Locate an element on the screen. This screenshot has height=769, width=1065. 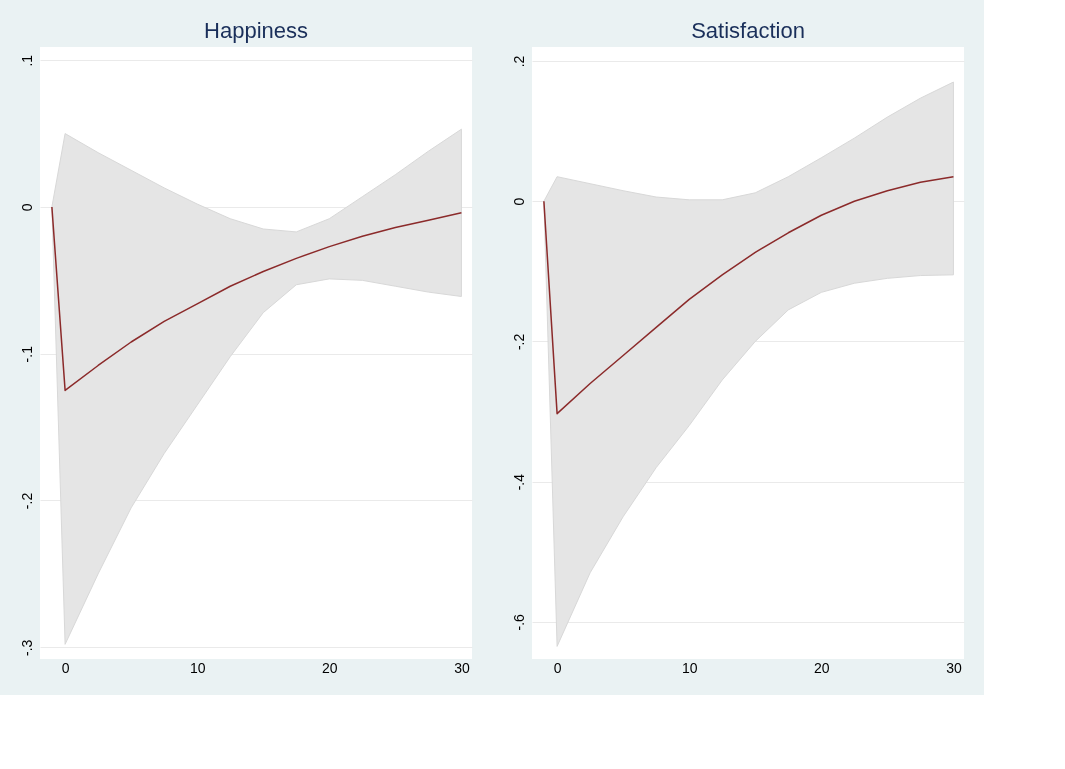
y-tick-label: .2 is located at coordinates (518, 61).